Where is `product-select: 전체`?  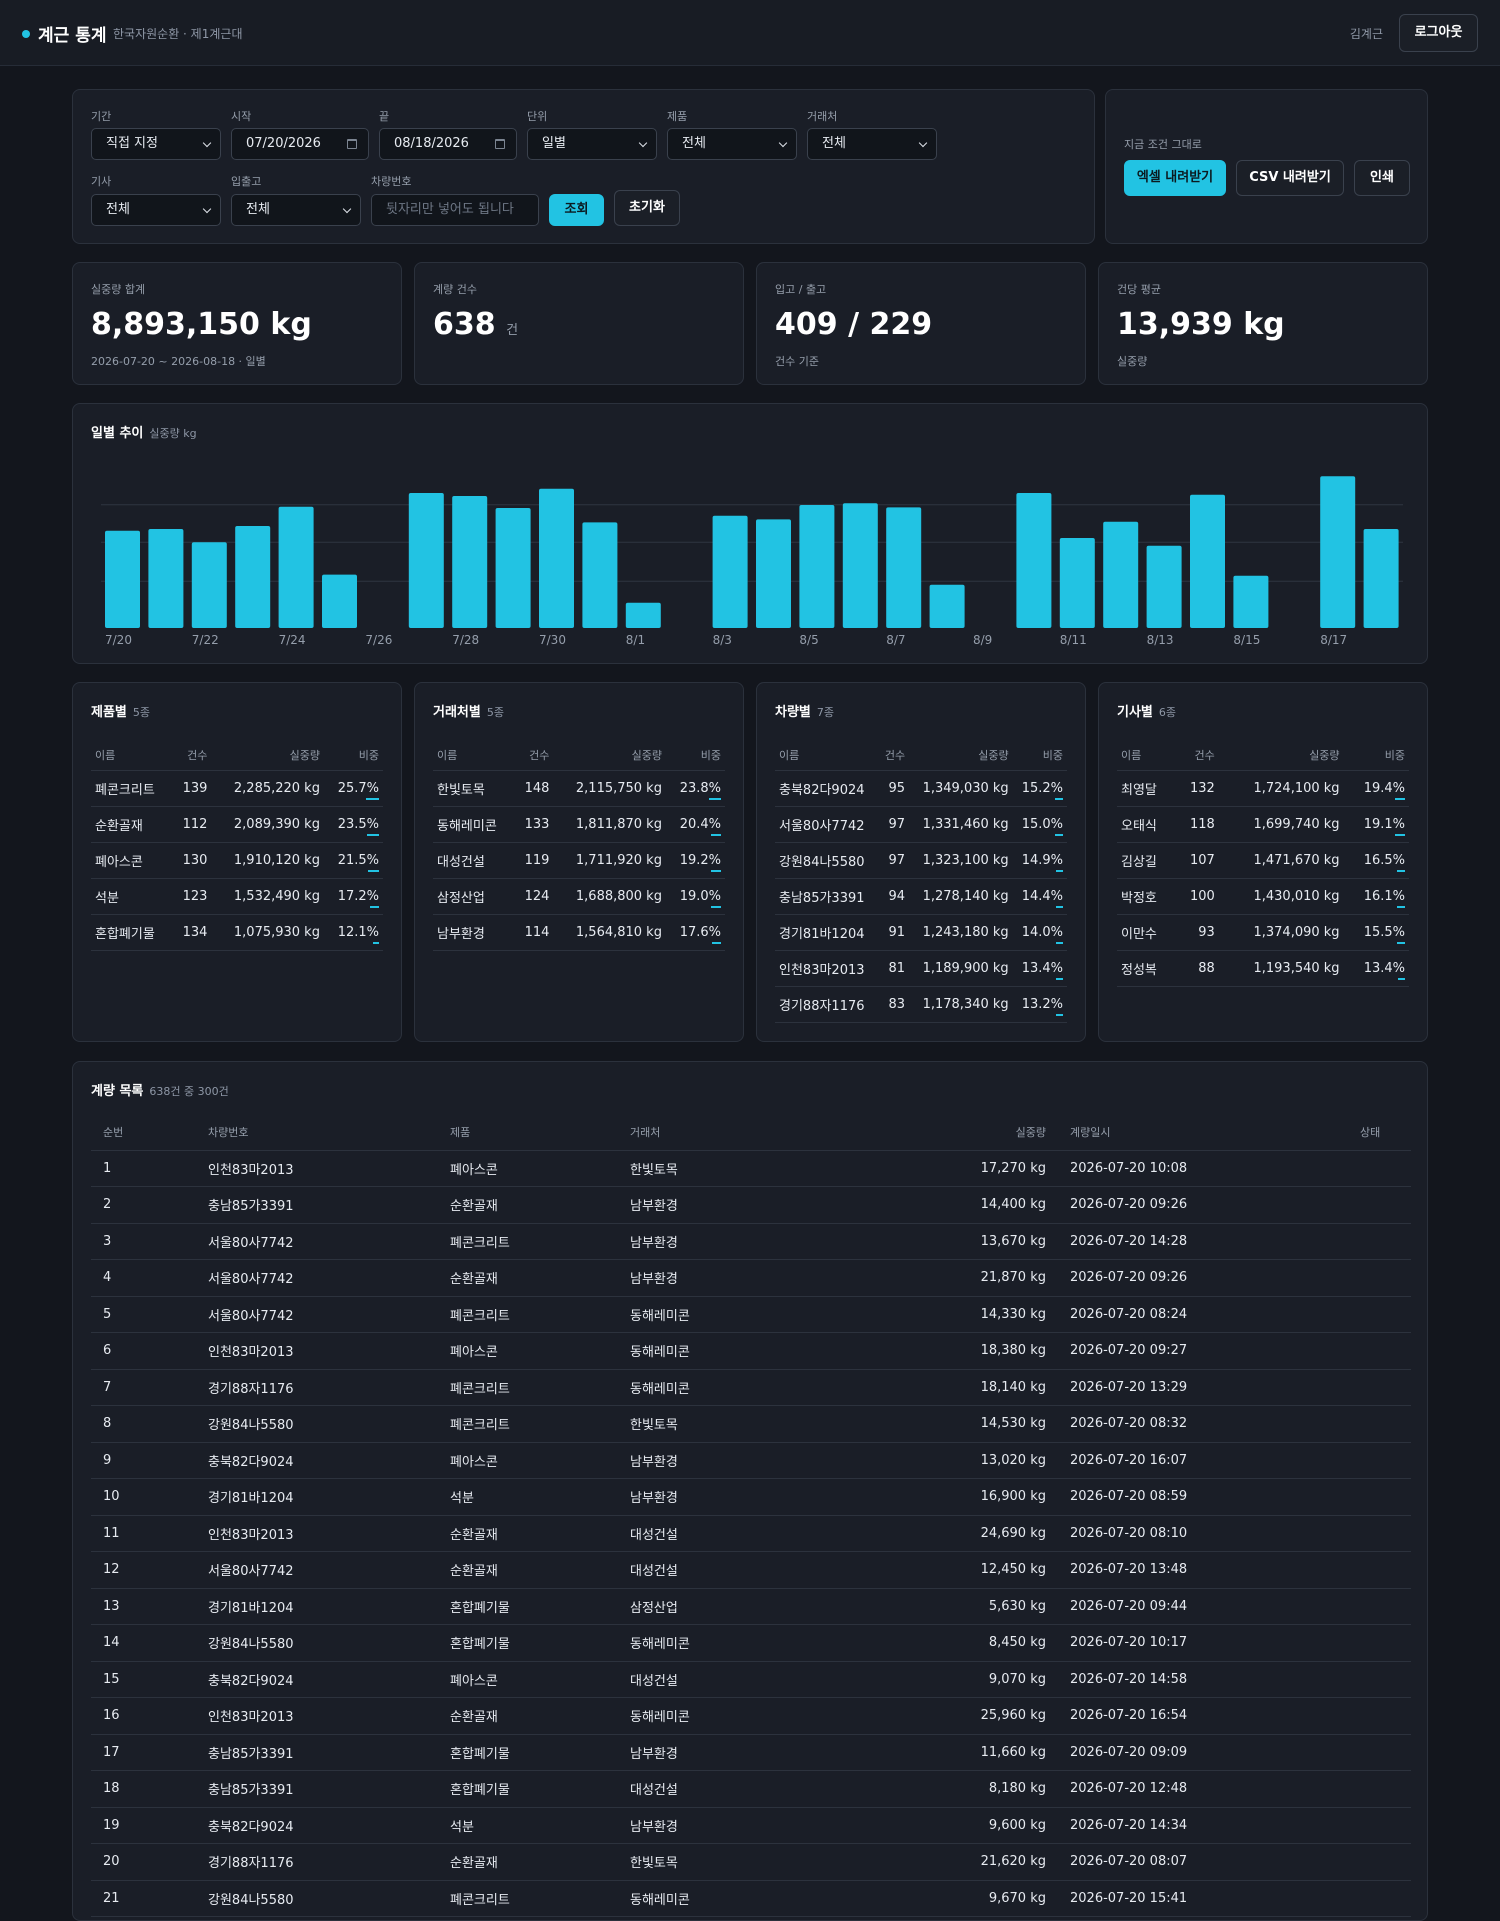 product-select: 전체 is located at coordinates (732, 144).